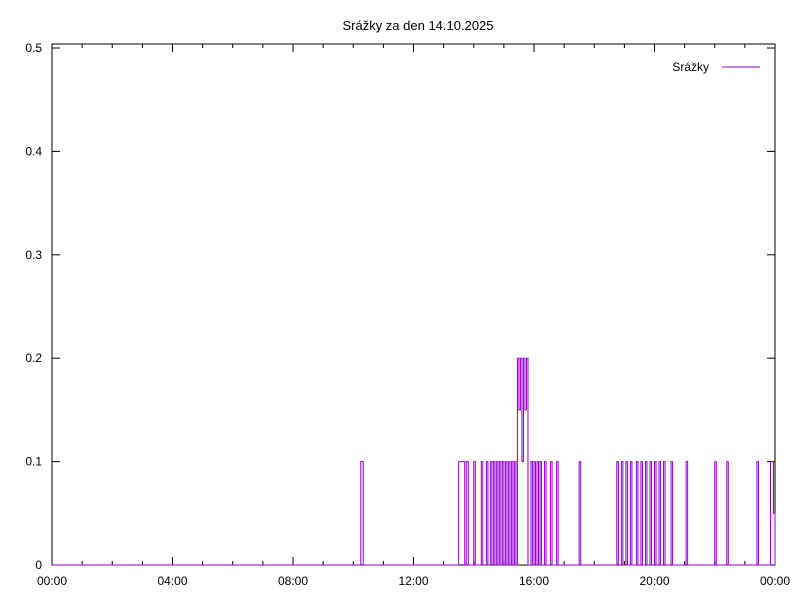 The image size is (800, 600). Describe the element at coordinates (33, 151) in the screenshot. I see `y-tick-label: 0.4` at that location.